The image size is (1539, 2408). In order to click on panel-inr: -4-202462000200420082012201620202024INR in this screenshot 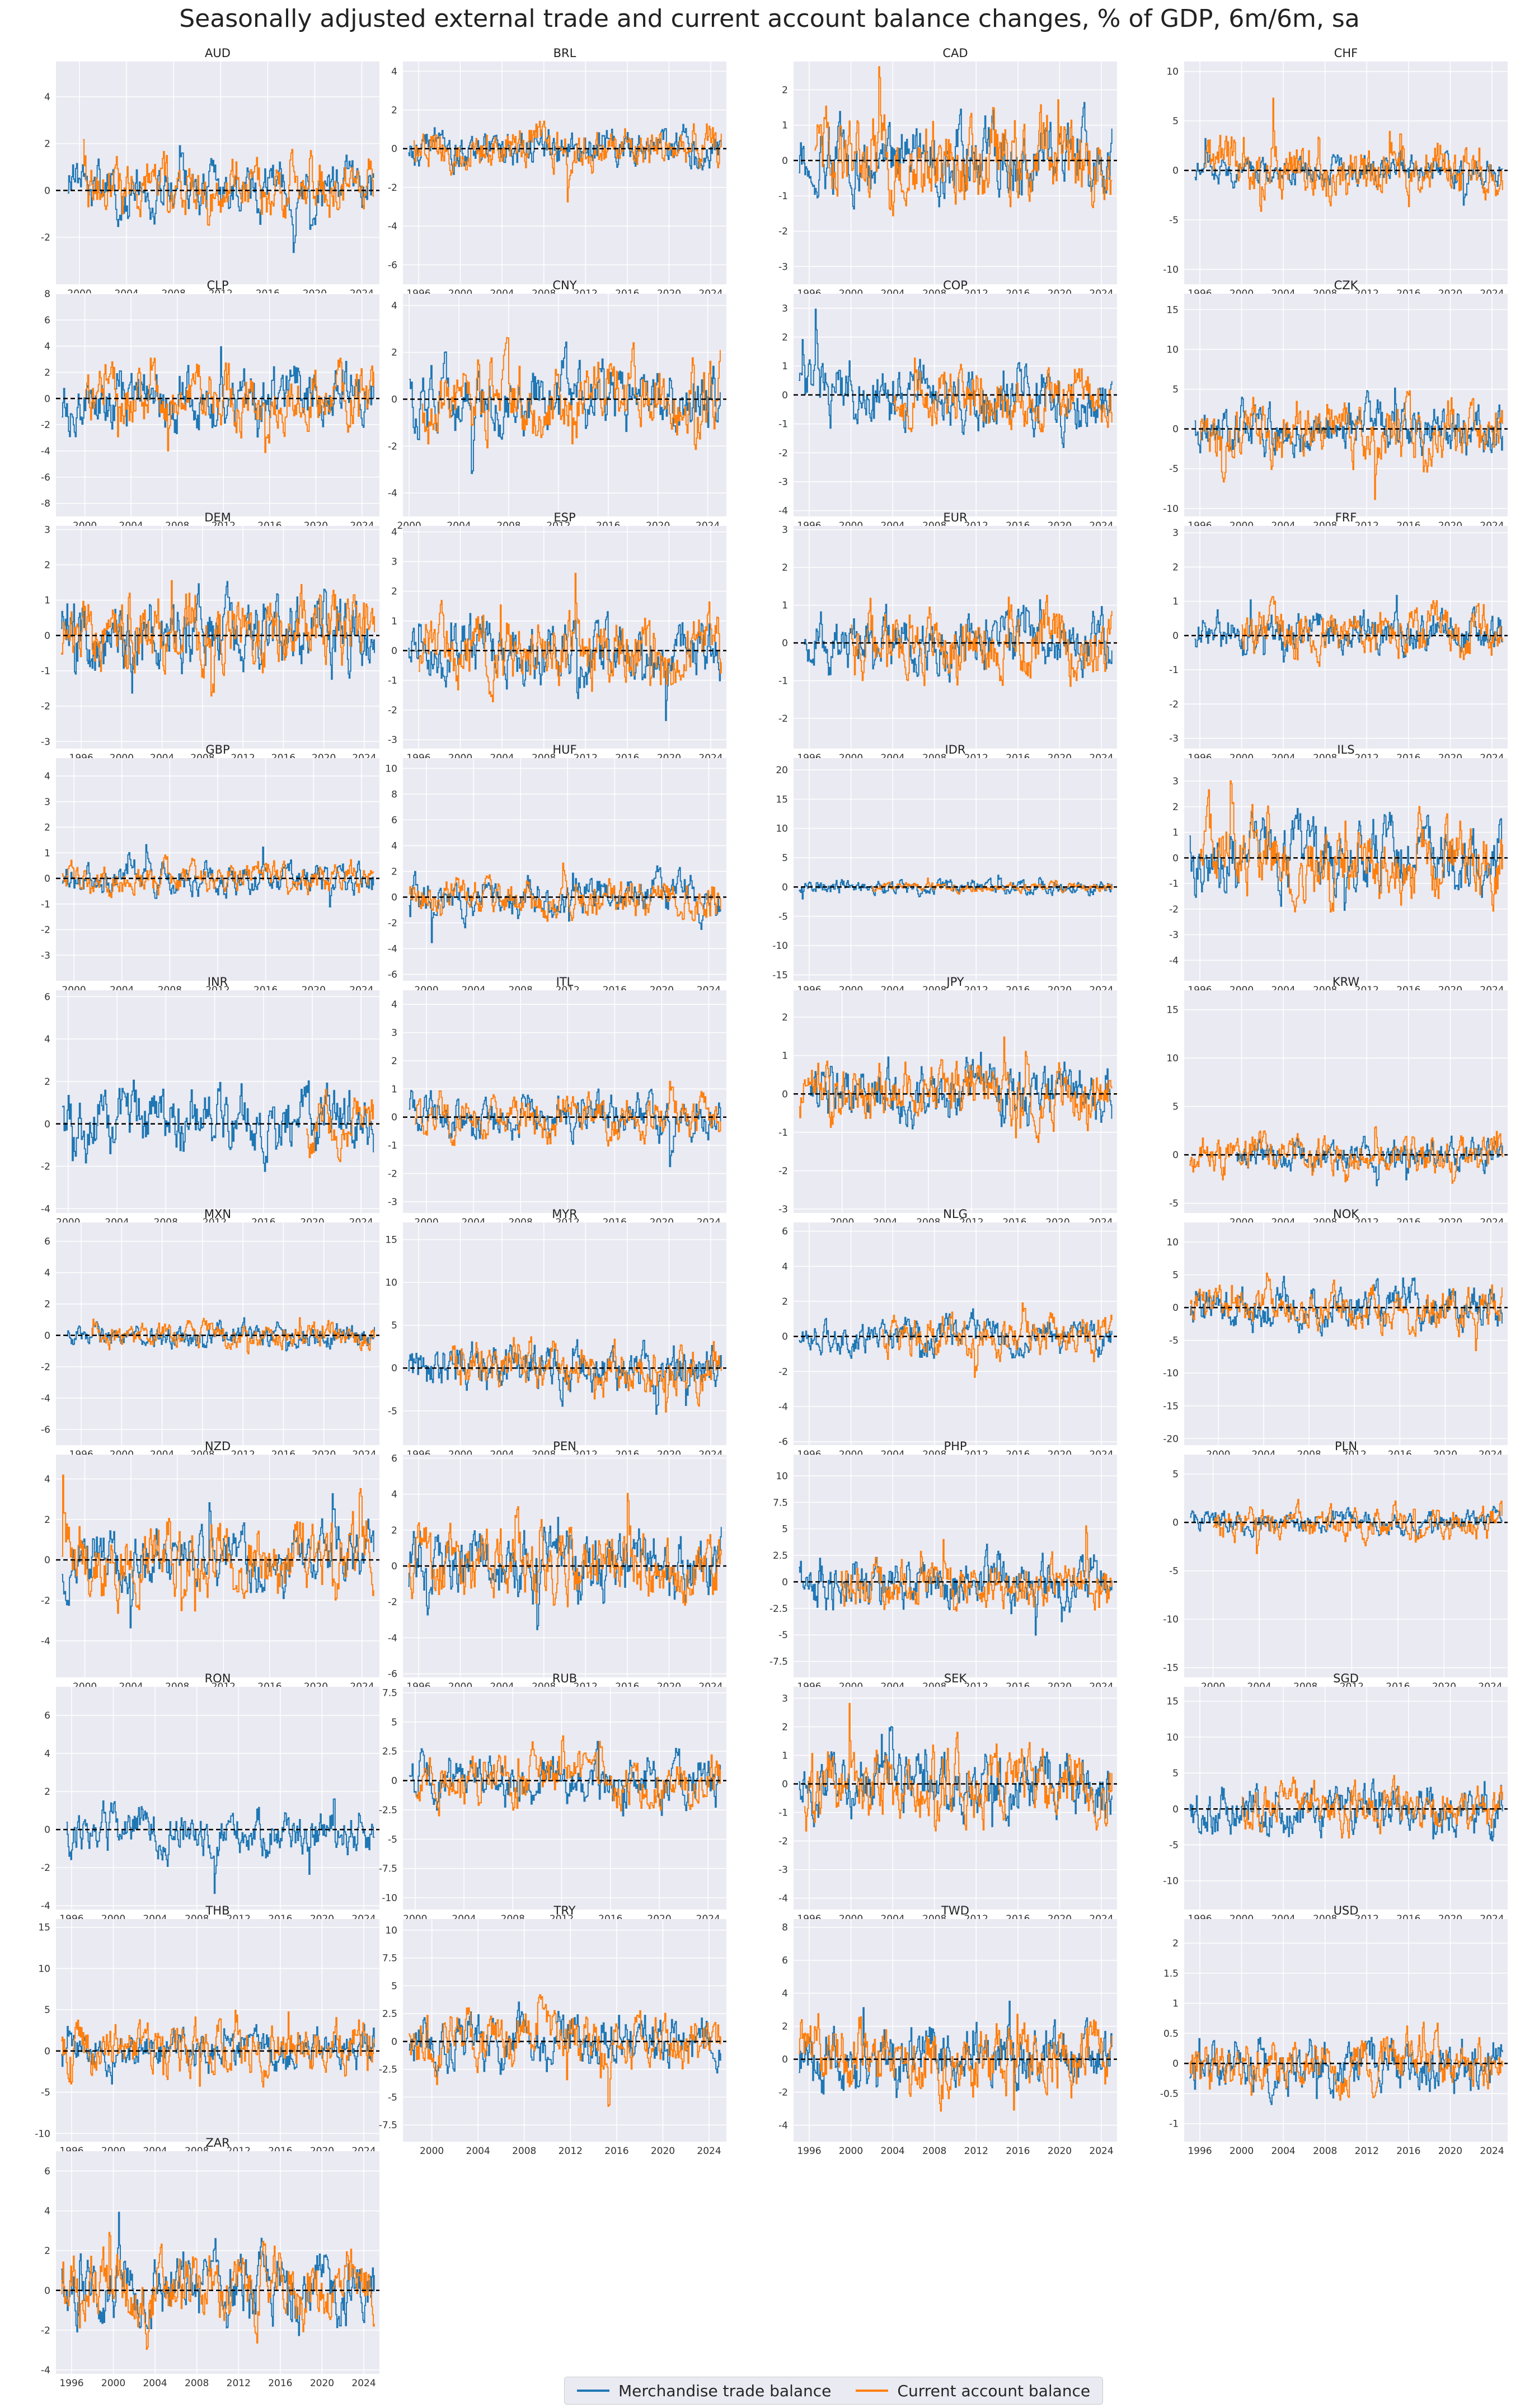, I will do `click(210, 1101)`.